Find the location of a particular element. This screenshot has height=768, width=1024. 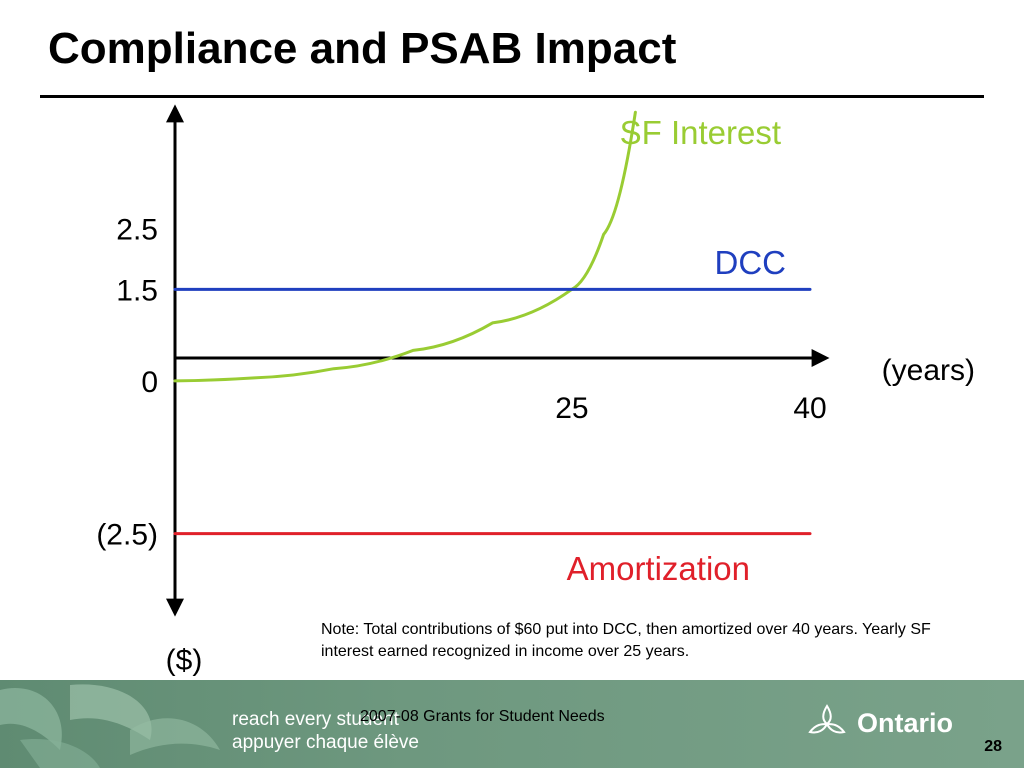

series-label-sf-interest: SF Interest is located at coordinates (700, 132).